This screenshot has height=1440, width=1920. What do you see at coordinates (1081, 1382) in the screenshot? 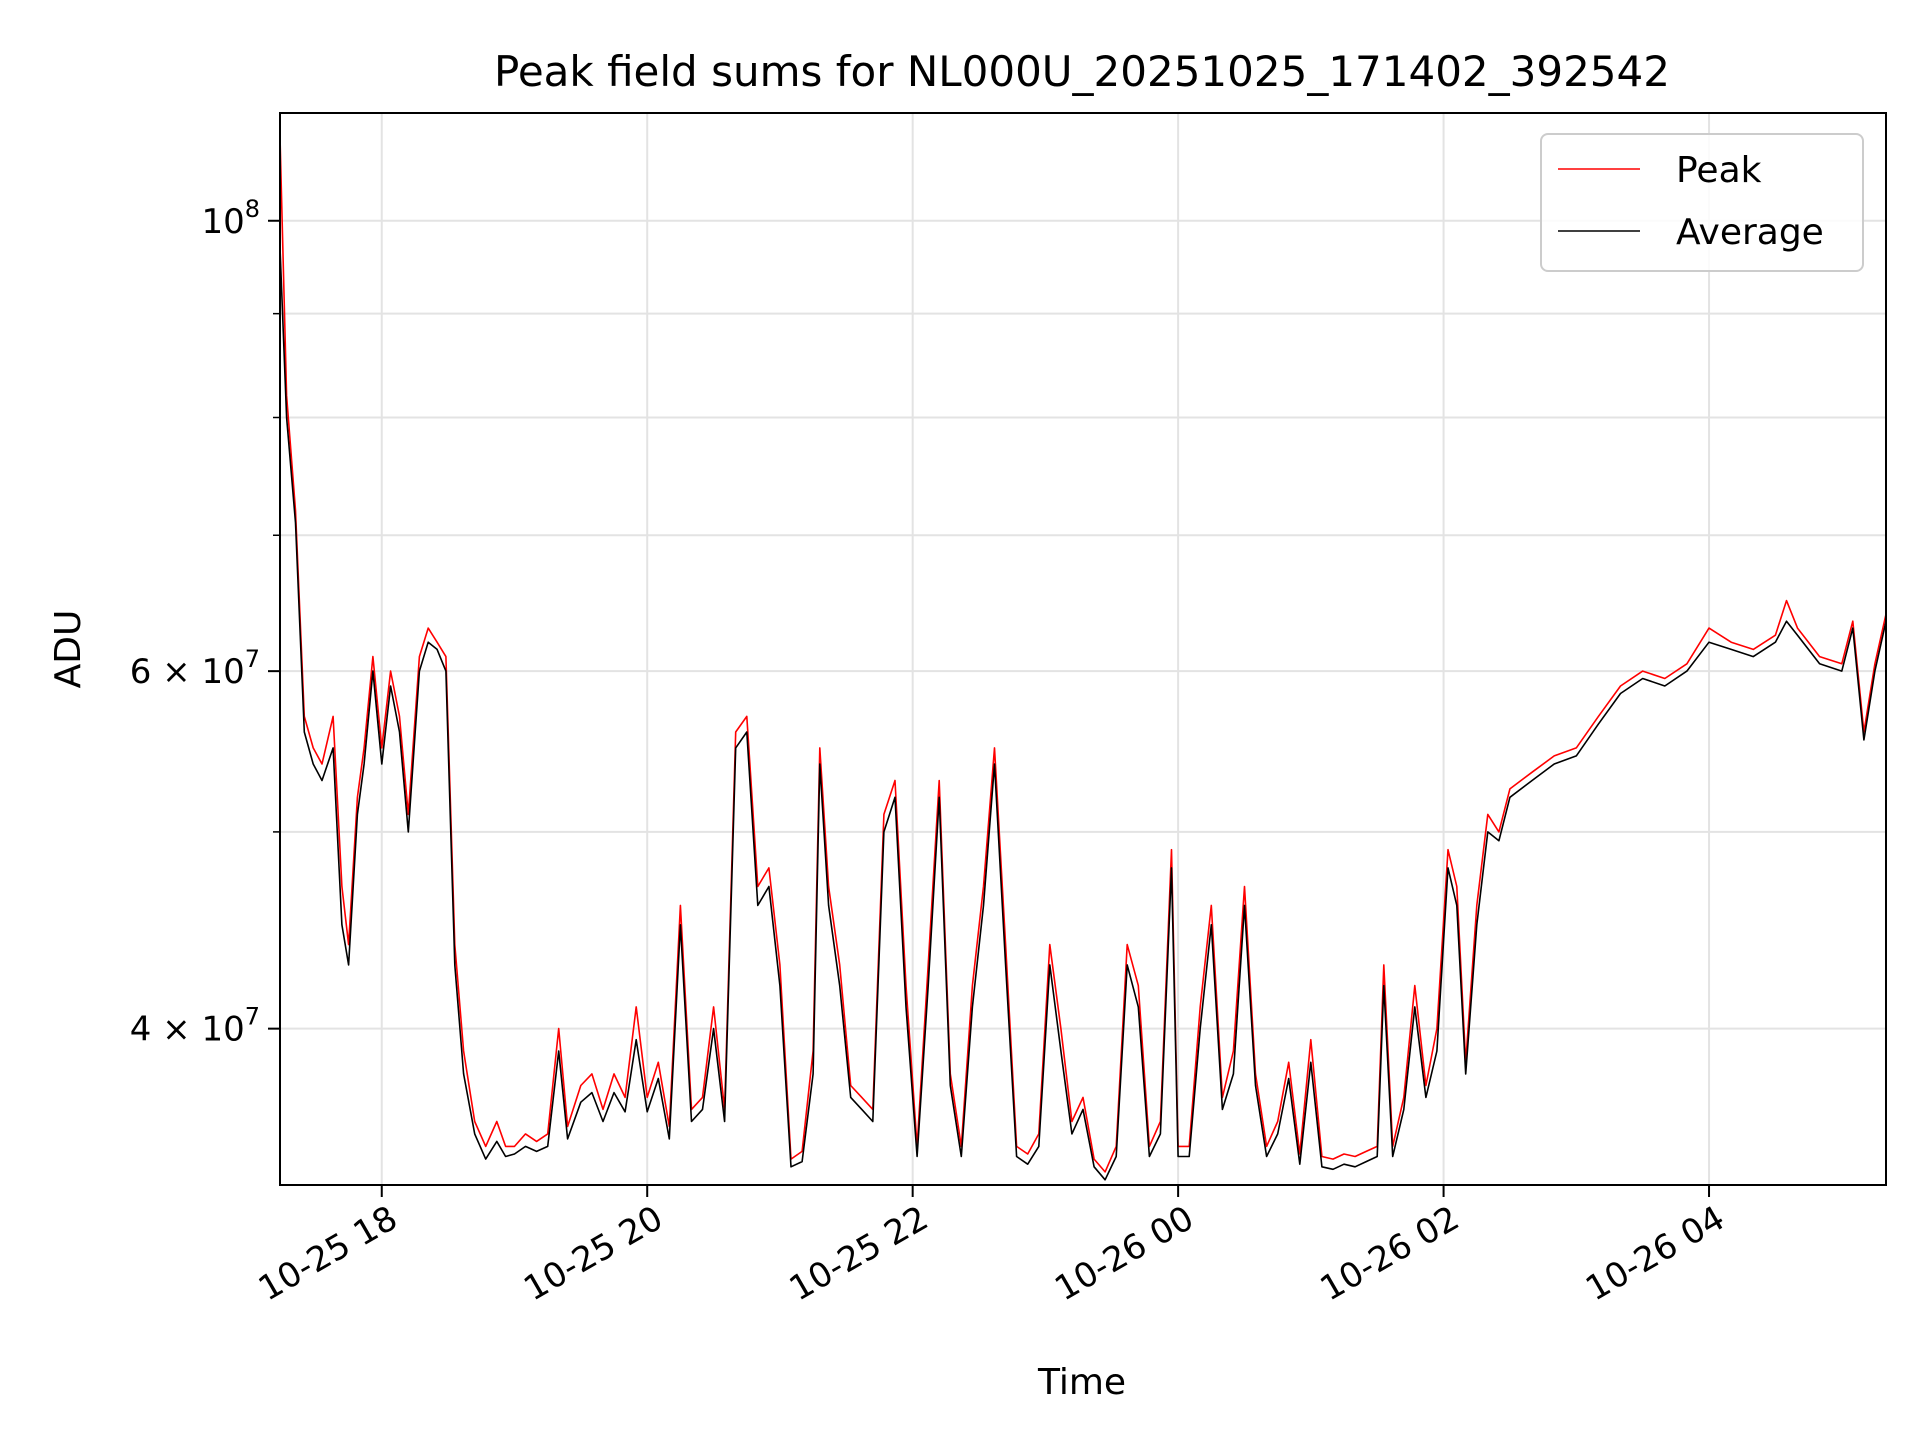
I see `x-axis-label: Time` at bounding box center [1081, 1382].